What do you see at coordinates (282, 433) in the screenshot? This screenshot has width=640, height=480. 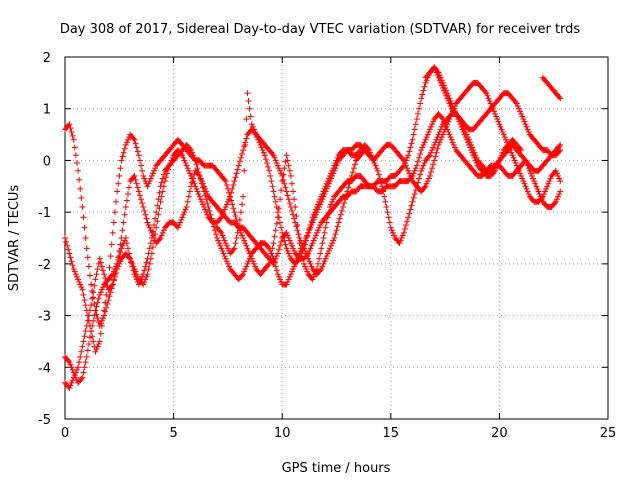 I see `x-tick-label: 10` at bounding box center [282, 433].